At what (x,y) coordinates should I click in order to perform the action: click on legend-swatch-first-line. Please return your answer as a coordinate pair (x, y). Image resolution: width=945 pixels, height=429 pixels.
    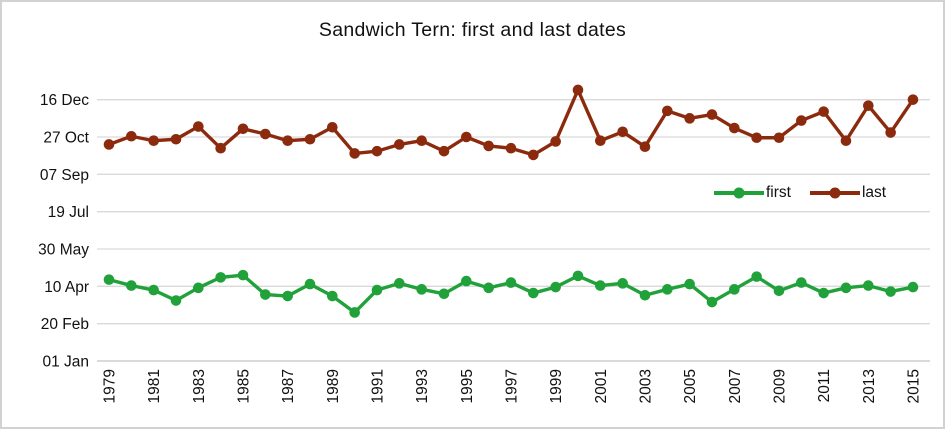
    Looking at the image, I should click on (739, 193).